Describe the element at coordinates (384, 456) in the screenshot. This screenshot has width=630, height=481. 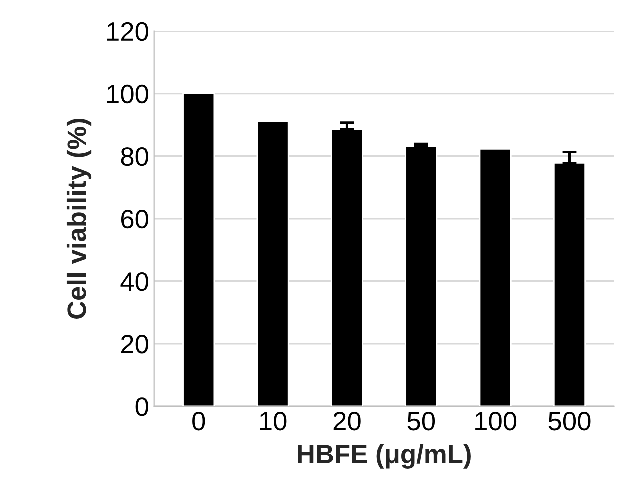
I see `x-axis-title: HBFE (μg/mL)` at that location.